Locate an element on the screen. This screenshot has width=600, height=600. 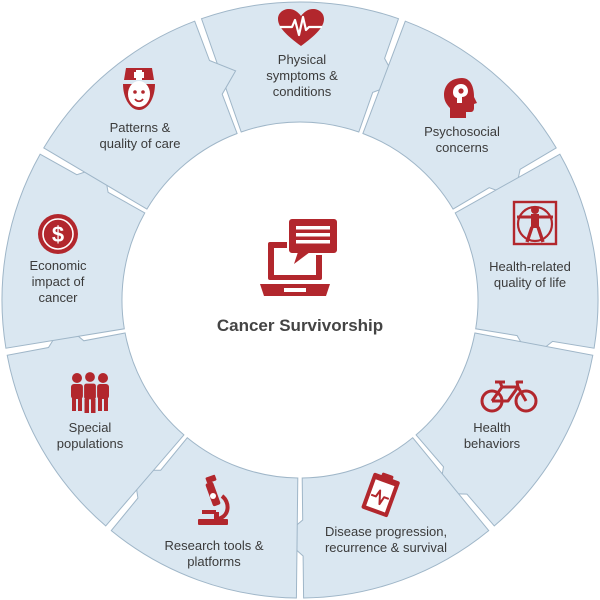
segment-label-special-populations: Special populations is located at coordinates (90, 435).